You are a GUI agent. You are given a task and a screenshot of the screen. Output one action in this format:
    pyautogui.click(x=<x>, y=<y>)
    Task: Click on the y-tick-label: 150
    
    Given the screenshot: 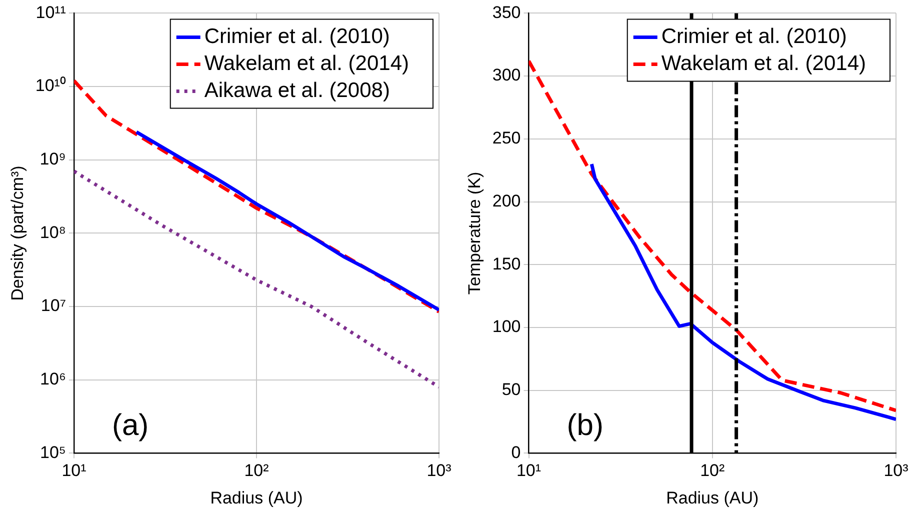 What is the action you would take?
    pyautogui.click(x=506, y=264)
    